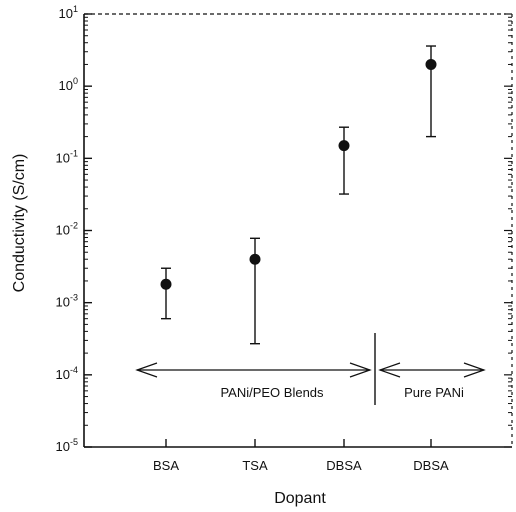  Describe the element at coordinates (474, 370) in the screenshot. I see `pure-arrow-head-right` at that location.